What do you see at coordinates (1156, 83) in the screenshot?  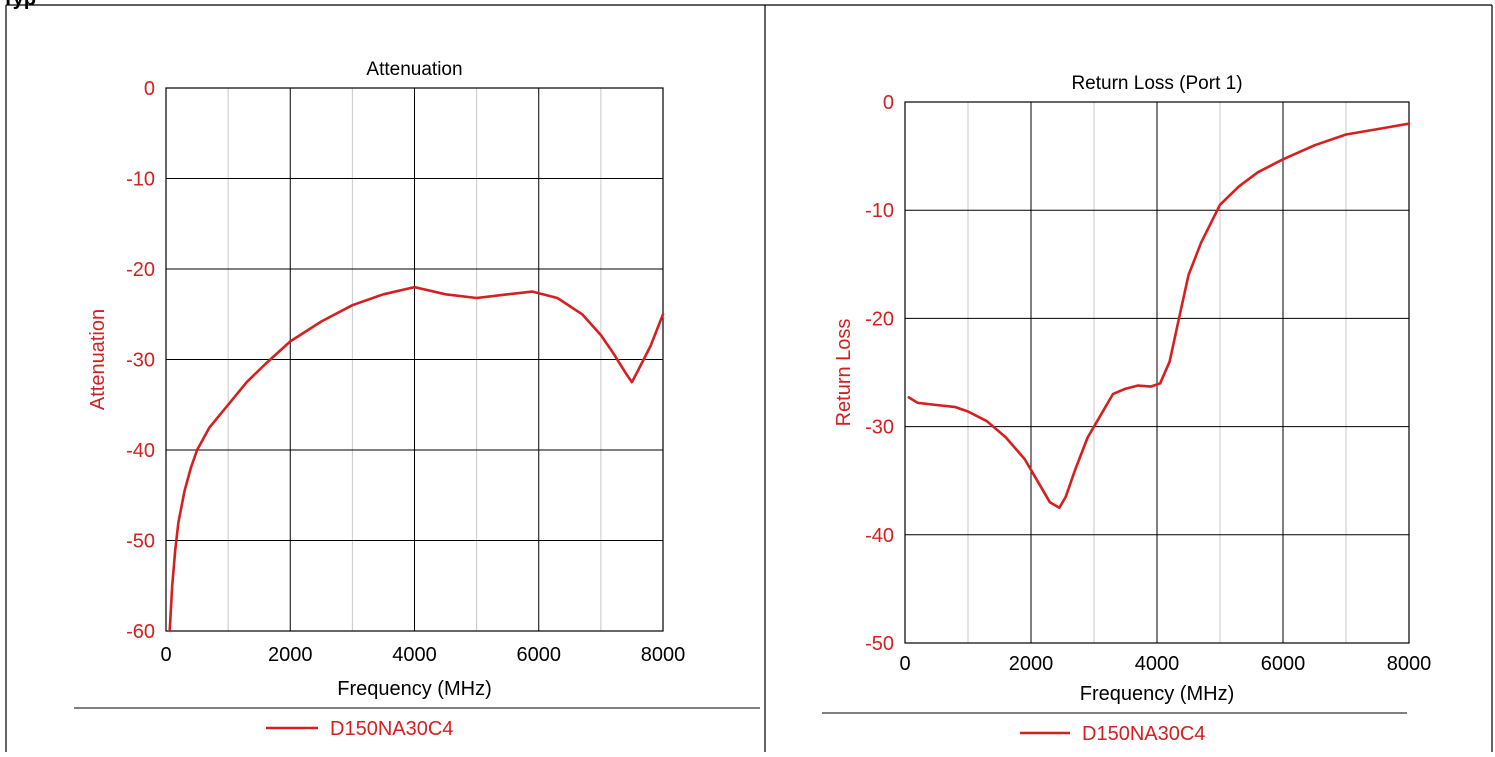 I see `chart-title: Return Loss (Port 1)` at bounding box center [1156, 83].